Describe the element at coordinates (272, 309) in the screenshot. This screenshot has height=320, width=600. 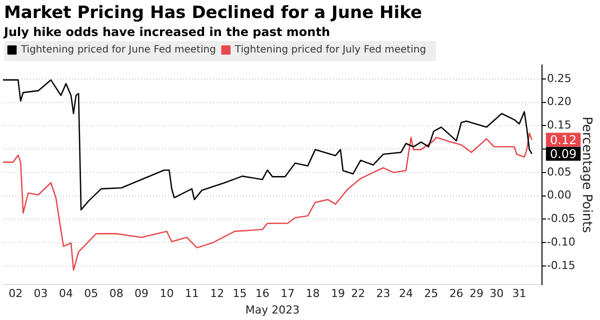
I see `x-axis-title: May 2023` at that location.